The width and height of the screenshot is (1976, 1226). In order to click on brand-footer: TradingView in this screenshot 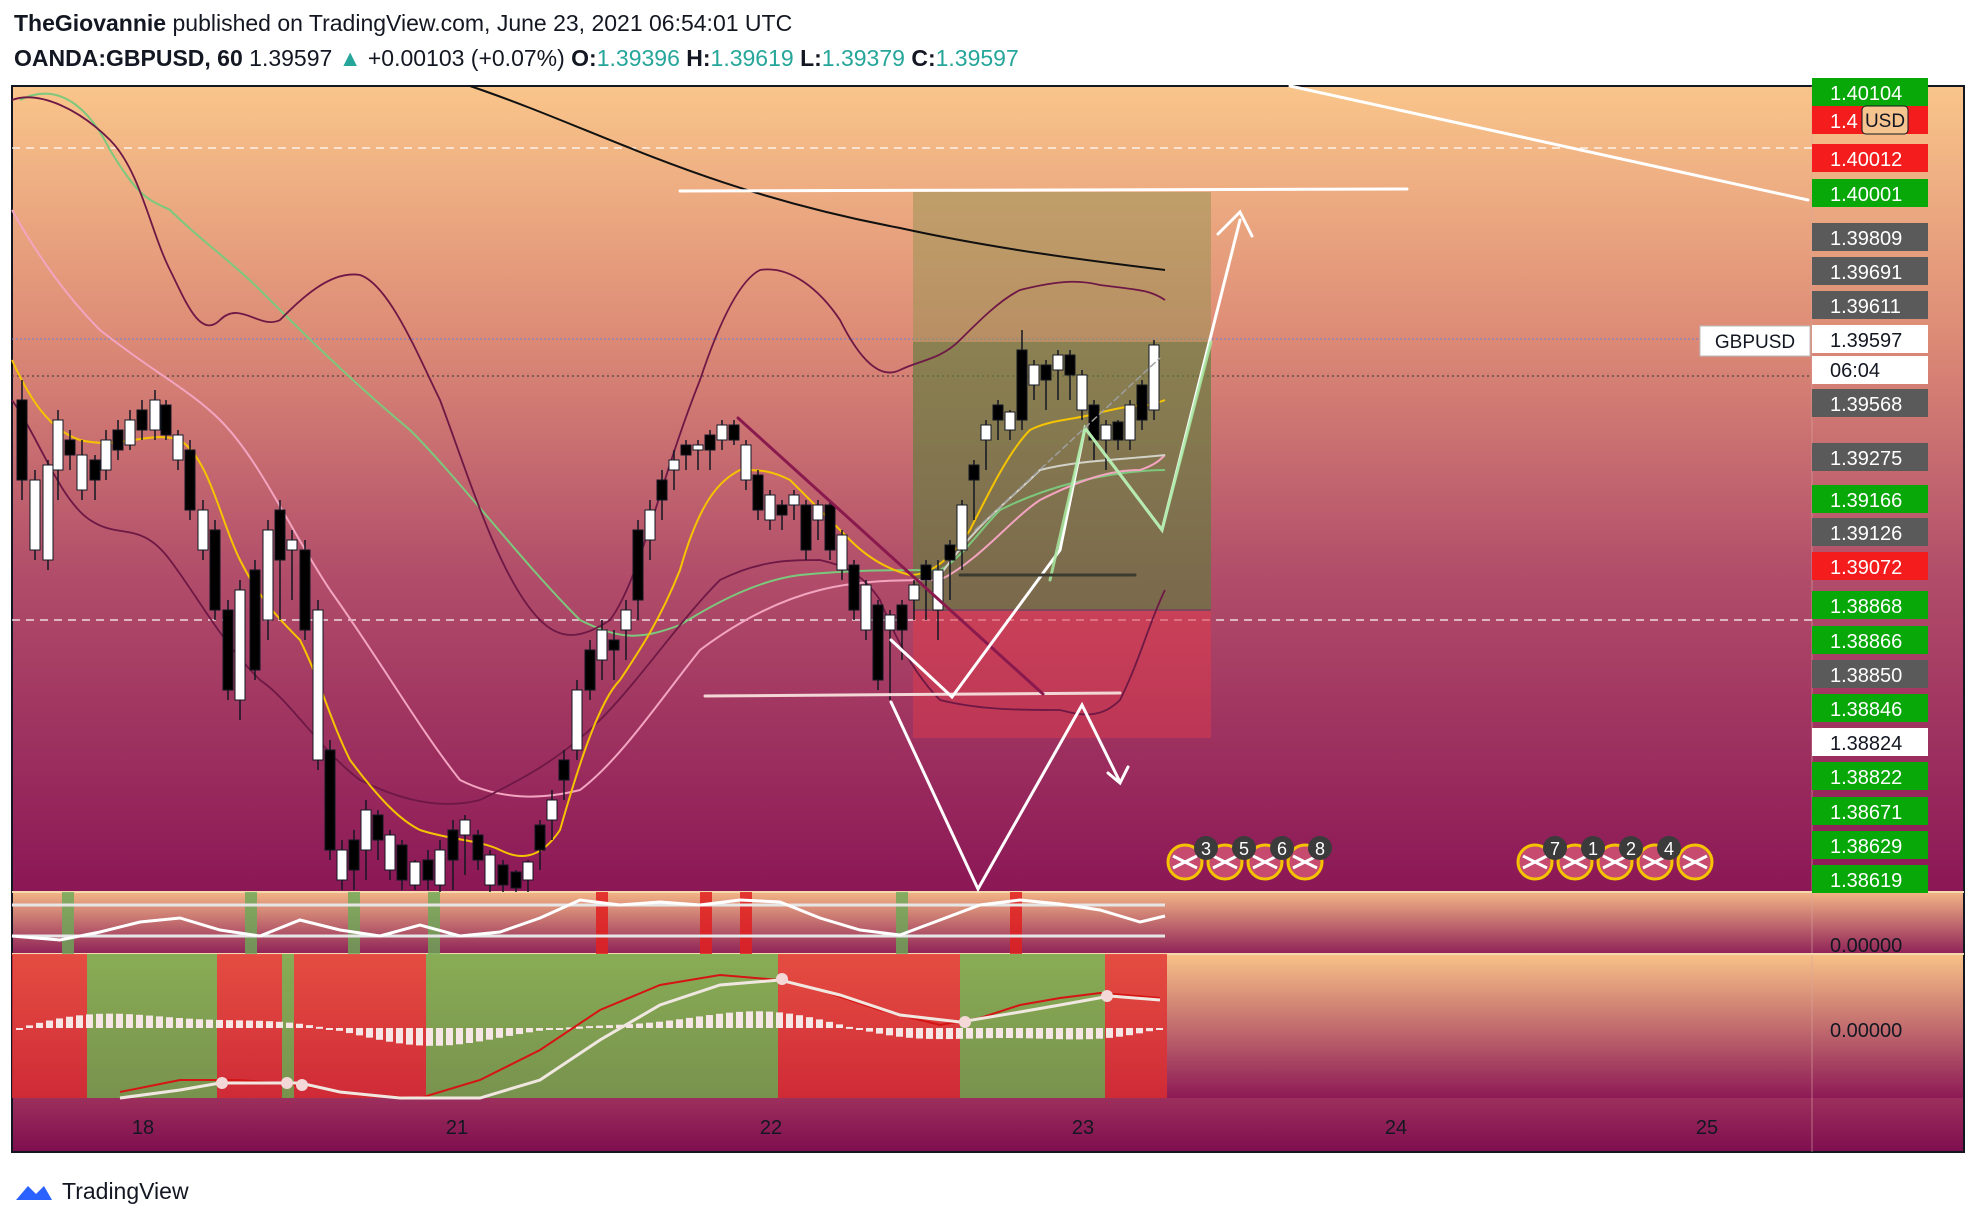, I will do `click(101, 1191)`.